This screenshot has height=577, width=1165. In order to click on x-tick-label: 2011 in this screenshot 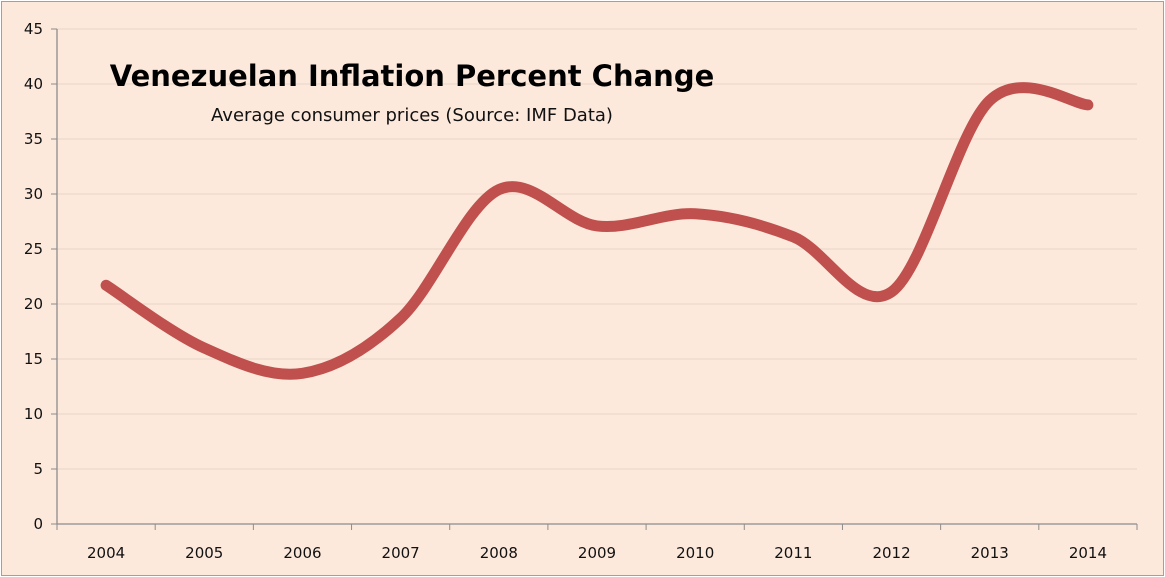, I will do `click(793, 553)`.